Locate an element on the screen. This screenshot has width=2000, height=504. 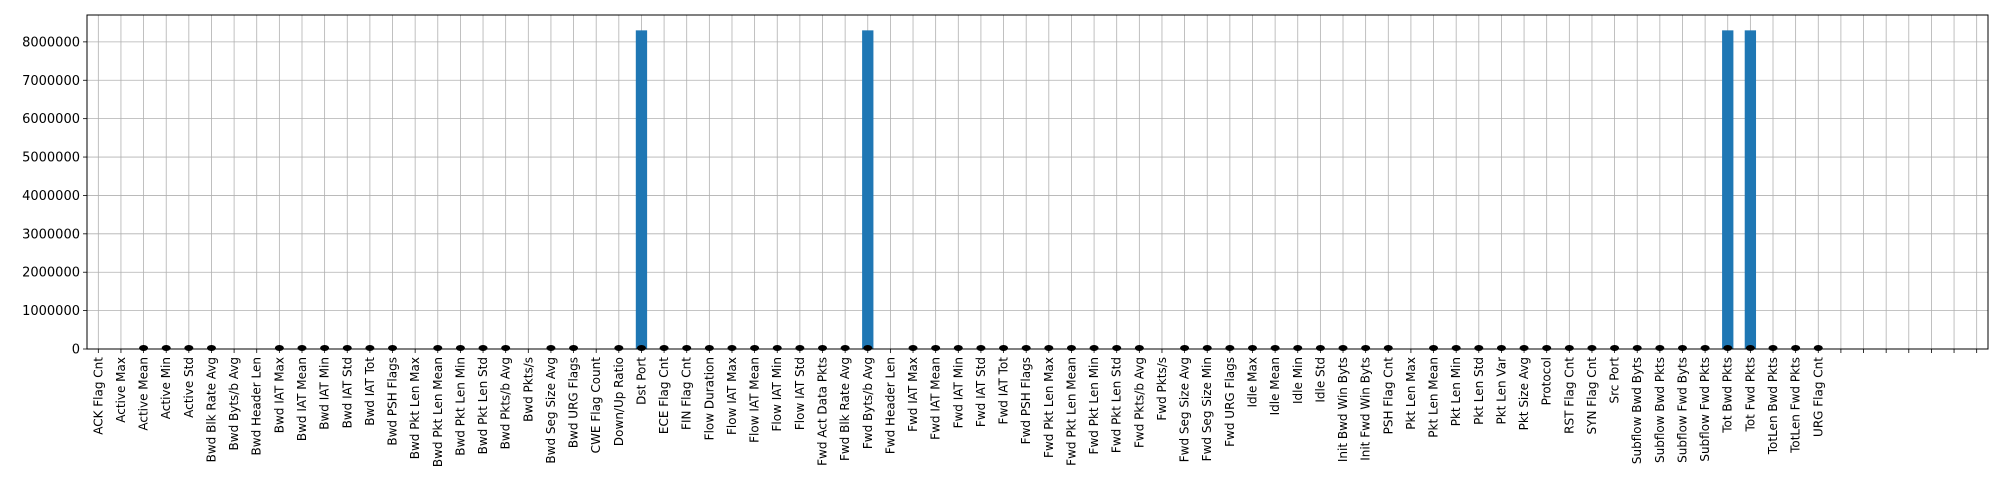
x-tick-label: Fwd Pkt Len Mean is located at coordinates (1071, 411).